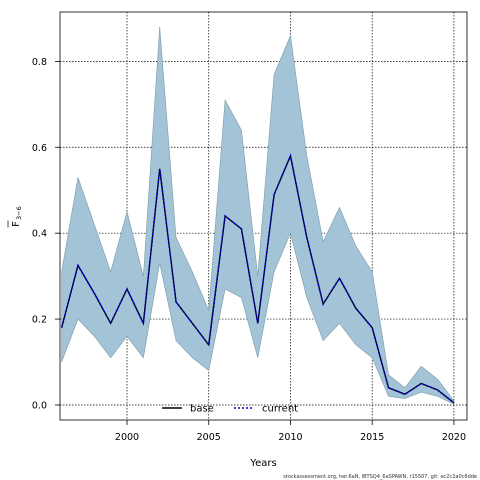  I want to click on y-tick-label: 0.4, so click(39, 234).